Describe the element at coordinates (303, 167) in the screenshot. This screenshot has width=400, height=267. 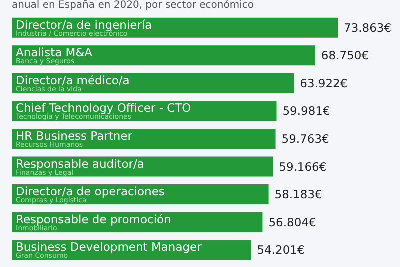
I see `data-label: 59.166€` at that location.